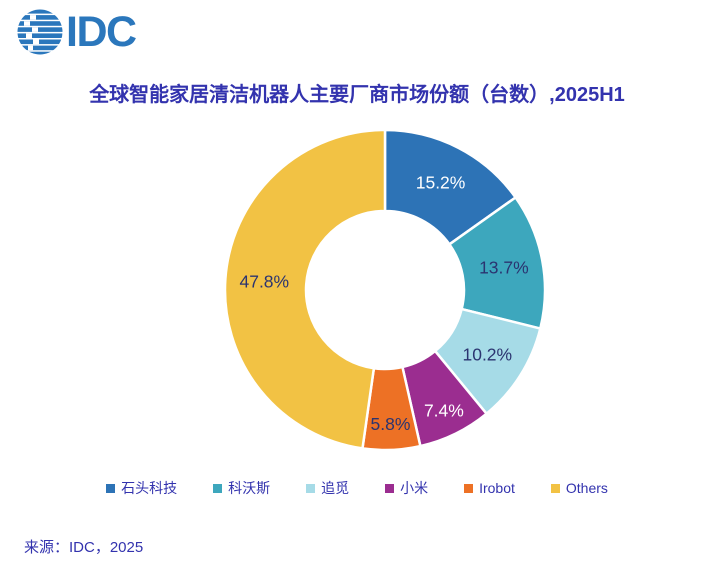 This screenshot has width=714, height=561. Describe the element at coordinates (149, 488) in the screenshot. I see `legend-label: 石头科技` at that location.